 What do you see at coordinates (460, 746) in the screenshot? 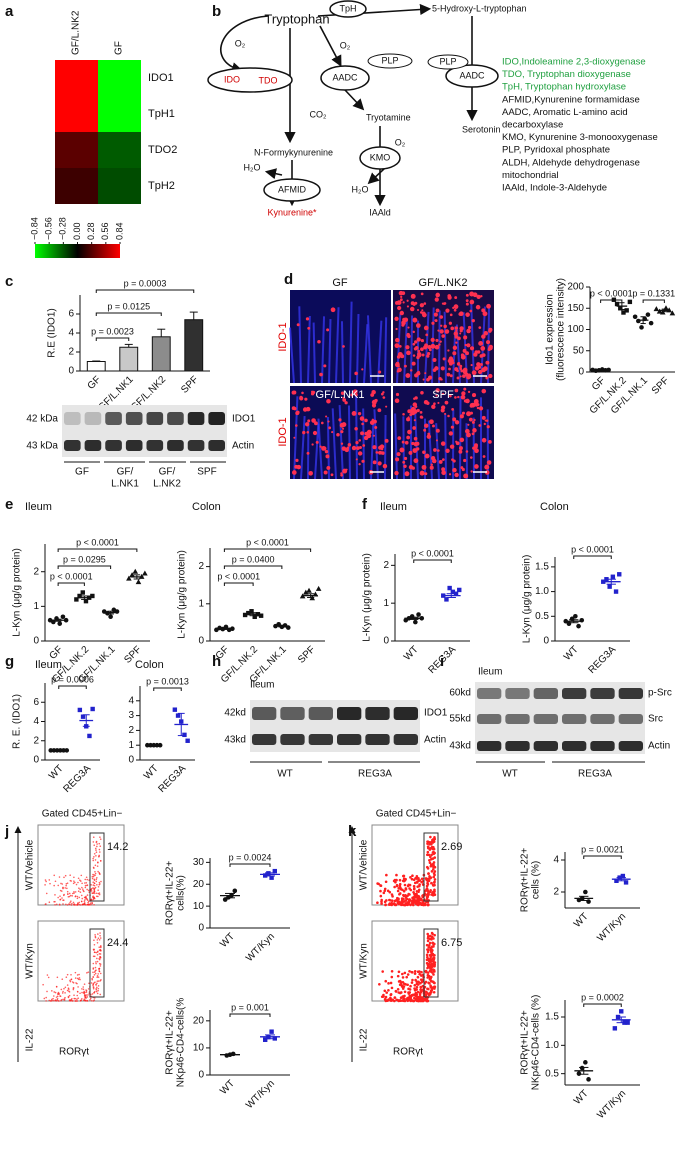
I see `blot-label: 43kd` at bounding box center [460, 746].